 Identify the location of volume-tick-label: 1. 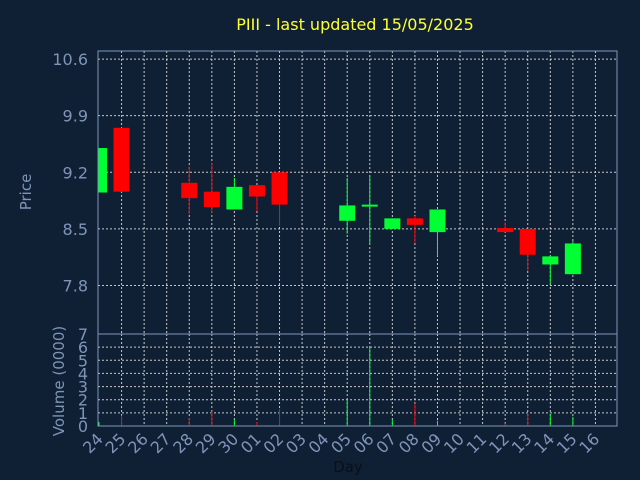
(83, 413).